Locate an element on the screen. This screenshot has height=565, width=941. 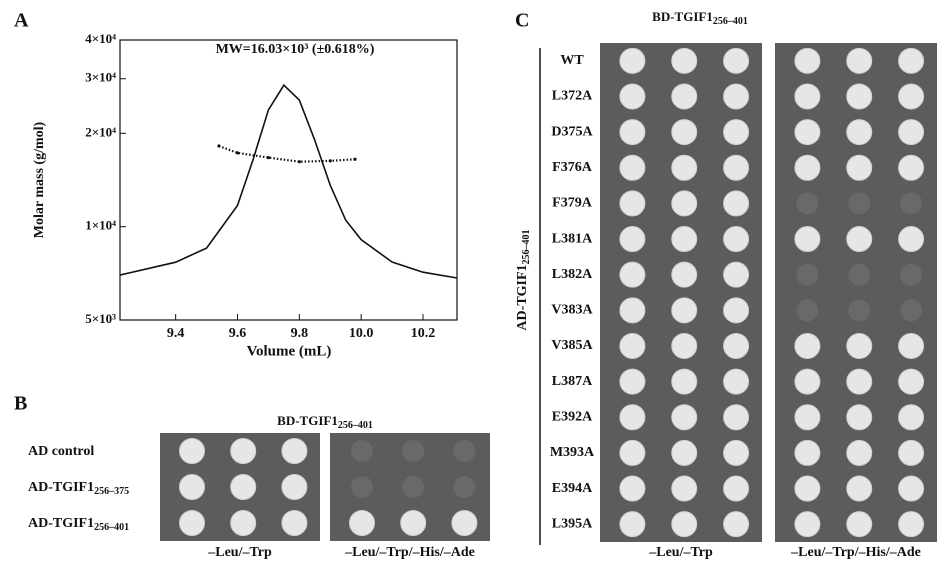
x-tick-label: 10.2 is located at coordinates (423, 333).